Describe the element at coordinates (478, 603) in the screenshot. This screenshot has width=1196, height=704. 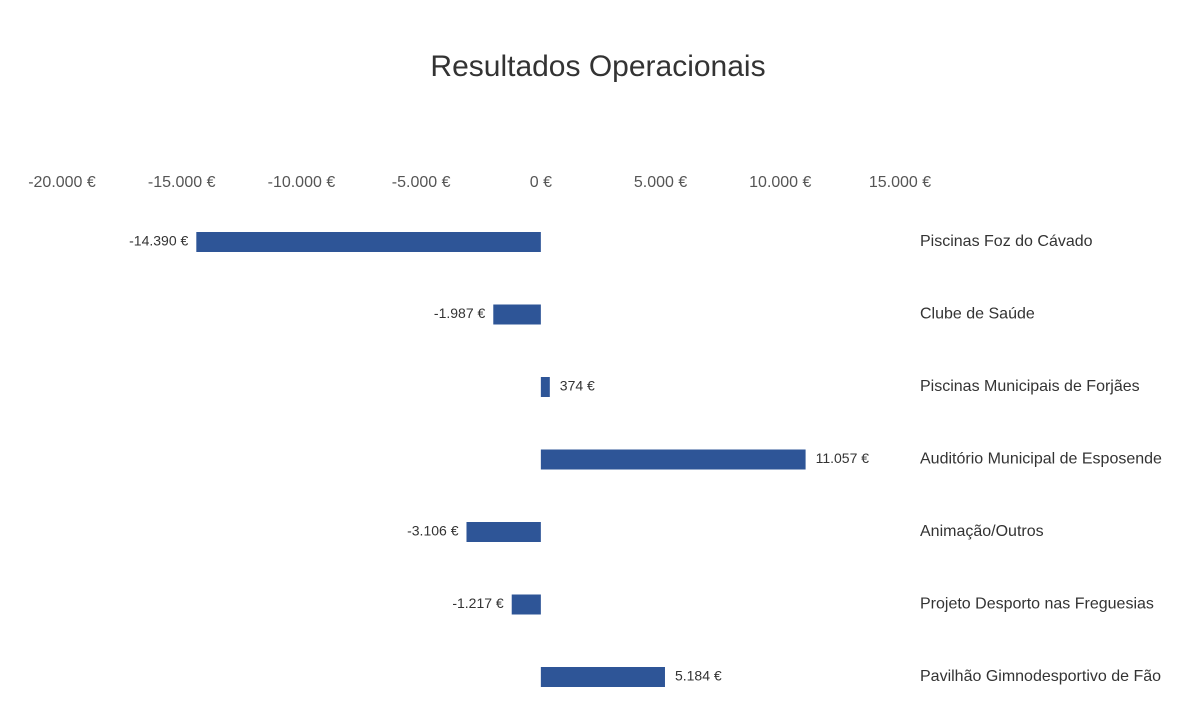
I see `value-label: -1.217 €` at that location.